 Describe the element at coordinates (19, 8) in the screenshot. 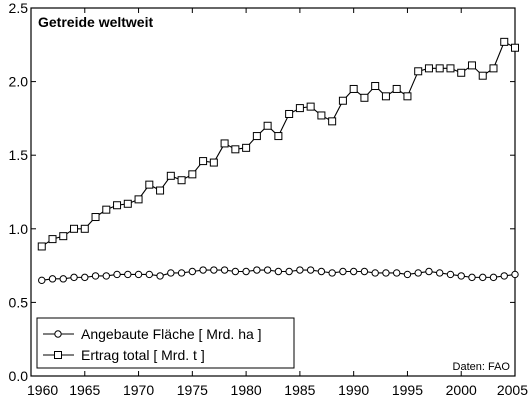

I see `y-tick-label: 2.5` at that location.